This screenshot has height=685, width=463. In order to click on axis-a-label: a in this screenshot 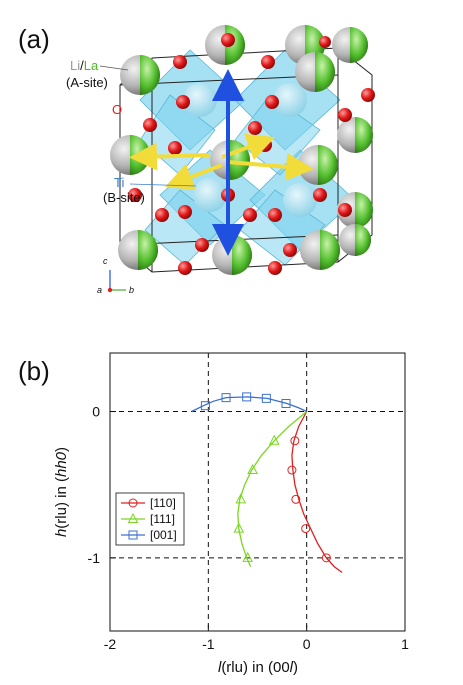, I will do `click(99, 290)`.